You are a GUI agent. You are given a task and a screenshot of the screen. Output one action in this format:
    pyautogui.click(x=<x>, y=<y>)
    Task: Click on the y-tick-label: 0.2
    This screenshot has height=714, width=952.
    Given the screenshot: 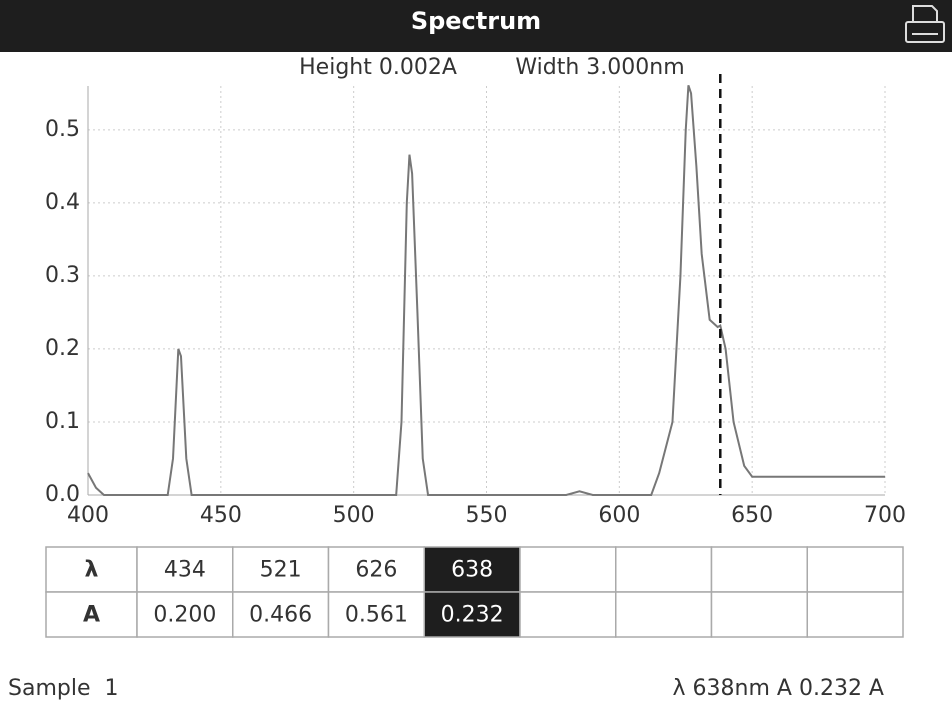 What is the action you would take?
    pyautogui.click(x=62, y=348)
    